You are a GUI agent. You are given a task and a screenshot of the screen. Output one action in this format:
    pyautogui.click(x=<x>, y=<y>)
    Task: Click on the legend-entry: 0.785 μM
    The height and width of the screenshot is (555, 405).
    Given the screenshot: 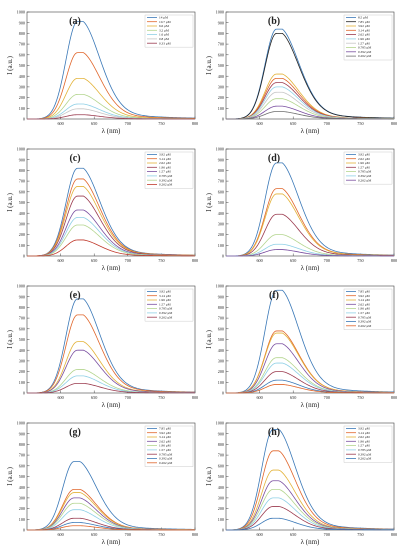 What is the action you would take?
    pyautogui.click(x=364, y=450)
    